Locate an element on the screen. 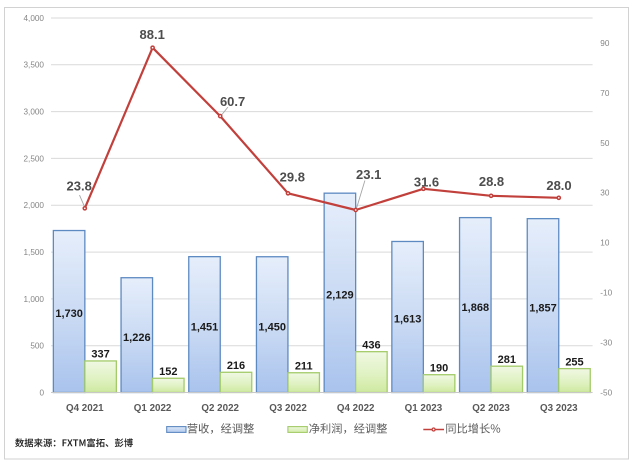  svg-text: 211 is located at coordinates (304, 366).